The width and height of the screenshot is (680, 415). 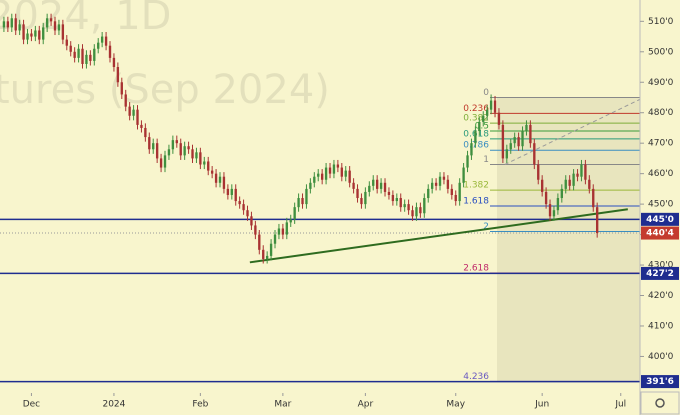 I want to click on x-tick-label: Feb, so click(x=200, y=405).